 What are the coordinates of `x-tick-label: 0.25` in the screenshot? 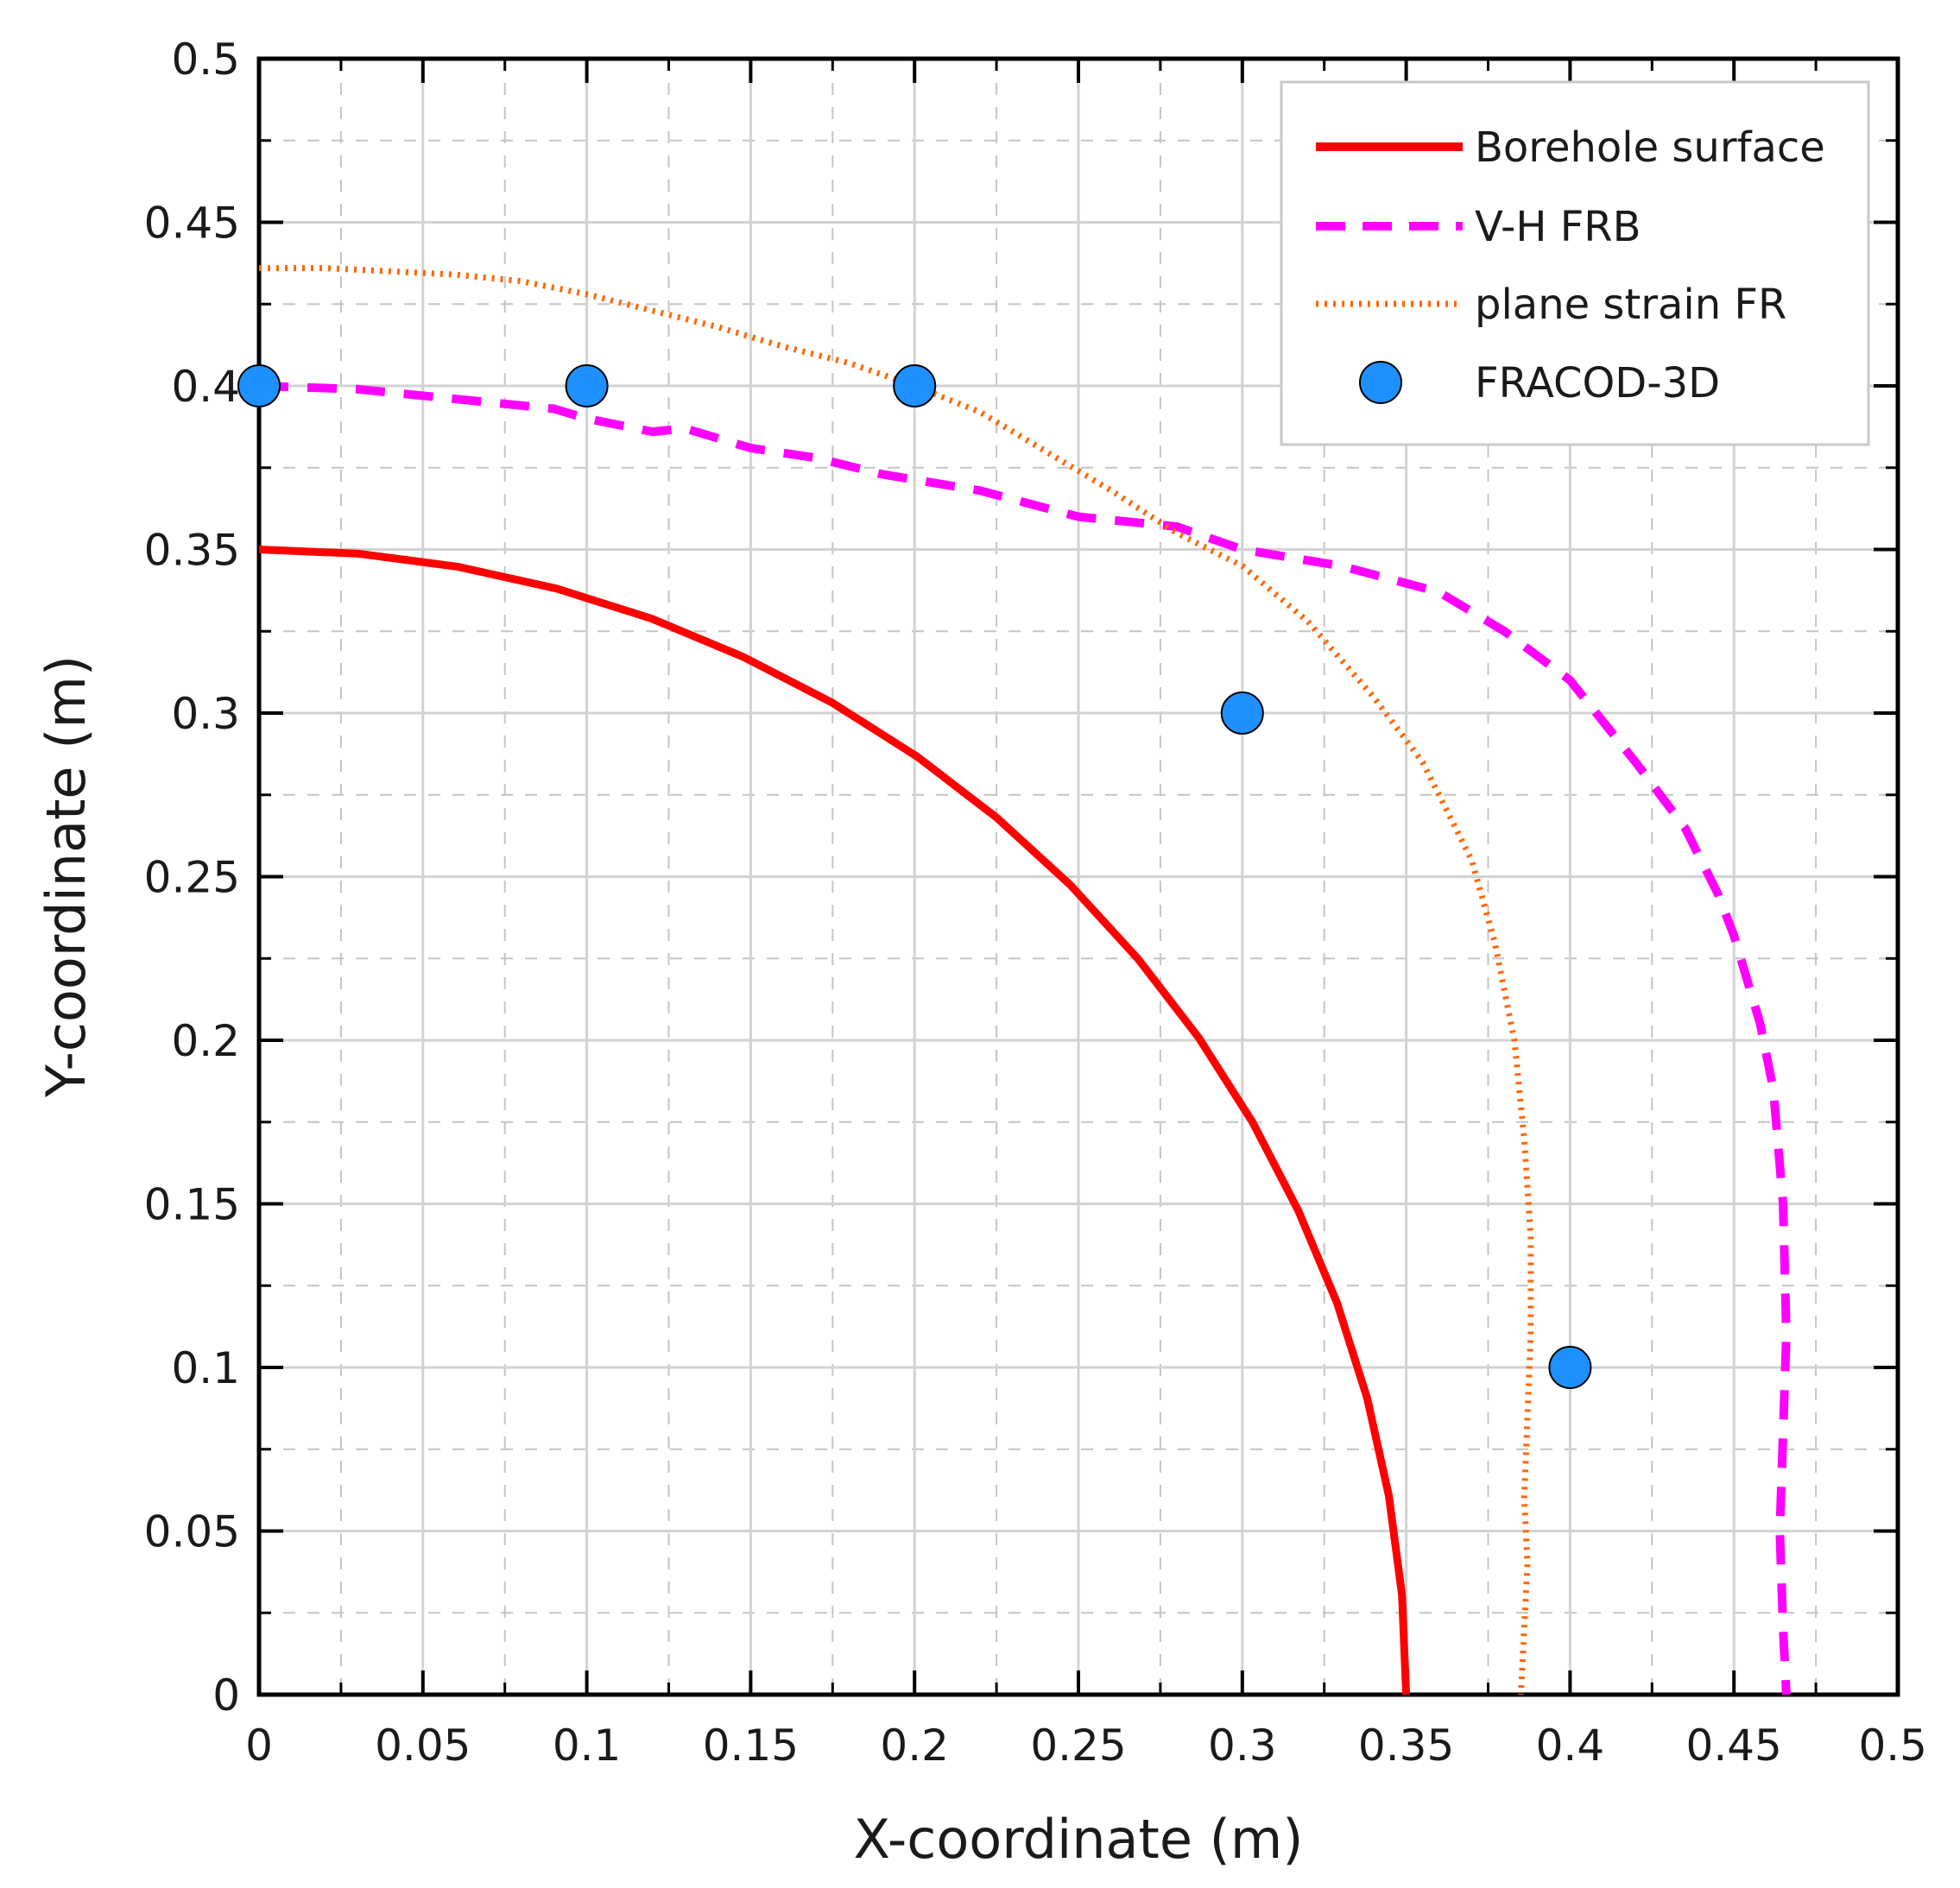 It's located at (1078, 1746).